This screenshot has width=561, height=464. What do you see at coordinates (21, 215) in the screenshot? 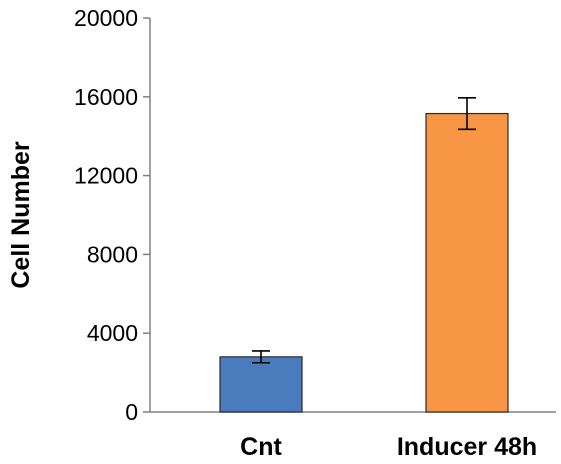
I see `y-axis-title: Cell Number` at bounding box center [21, 215].